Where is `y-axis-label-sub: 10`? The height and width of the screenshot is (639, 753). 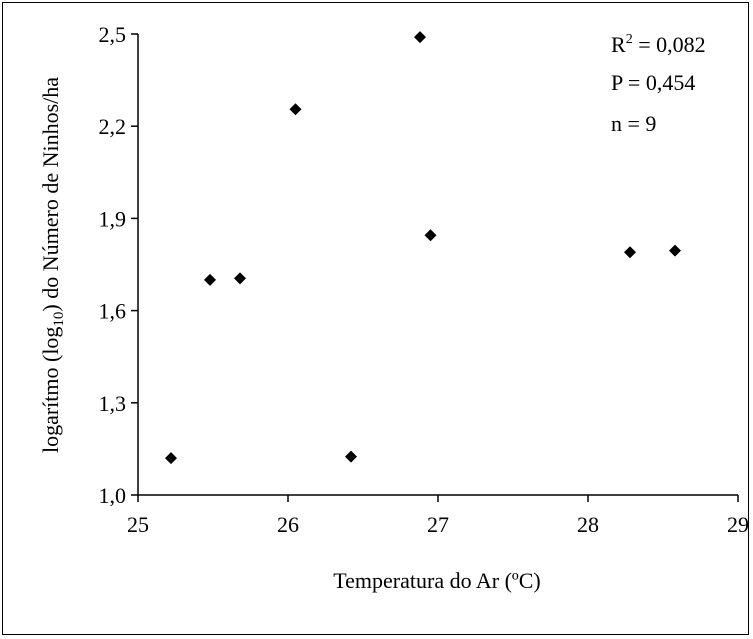
y-axis-label-sub: 10 is located at coordinates (59, 319).